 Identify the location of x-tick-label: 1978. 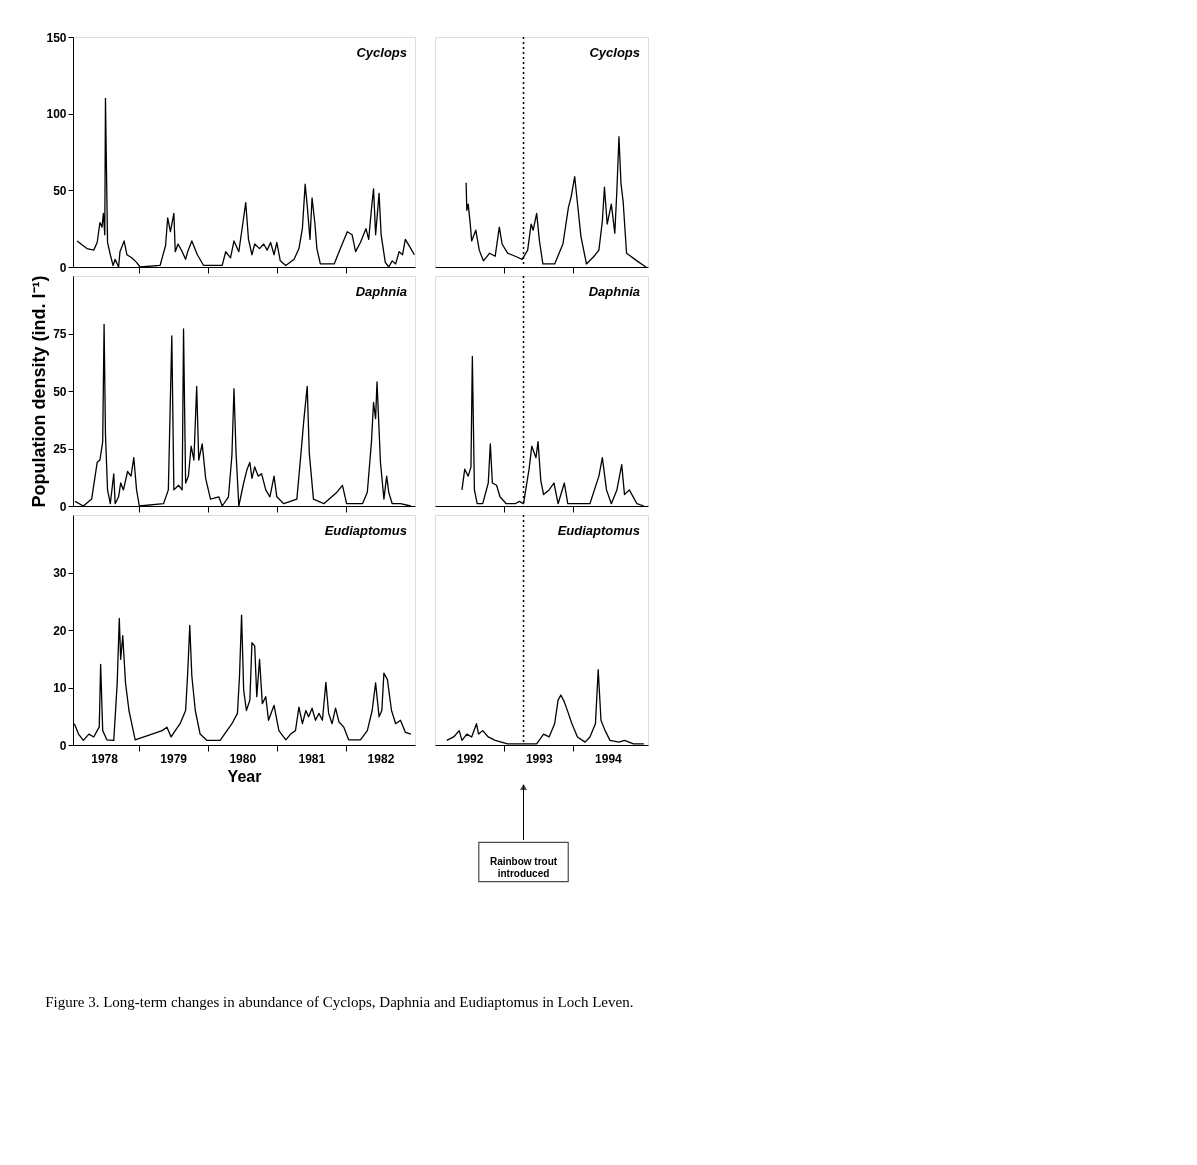
(105, 758).